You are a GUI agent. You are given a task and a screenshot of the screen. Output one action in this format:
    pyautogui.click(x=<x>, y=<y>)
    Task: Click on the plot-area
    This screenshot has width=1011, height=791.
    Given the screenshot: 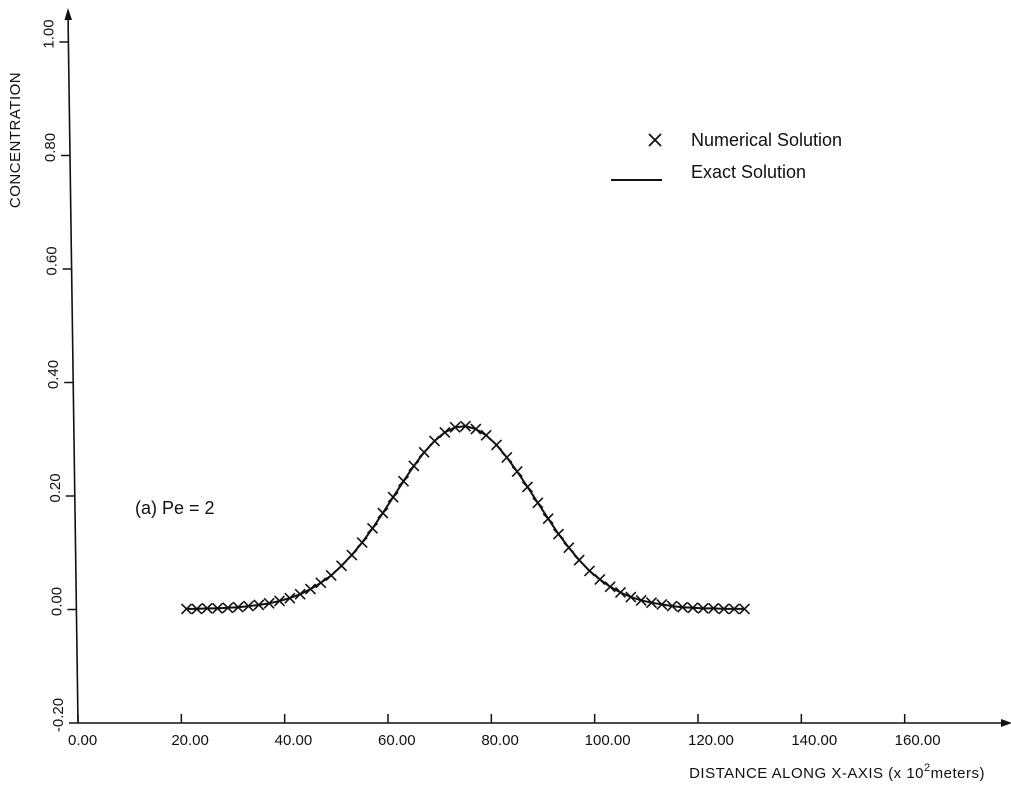 What is the action you would take?
    pyautogui.click(x=465, y=517)
    